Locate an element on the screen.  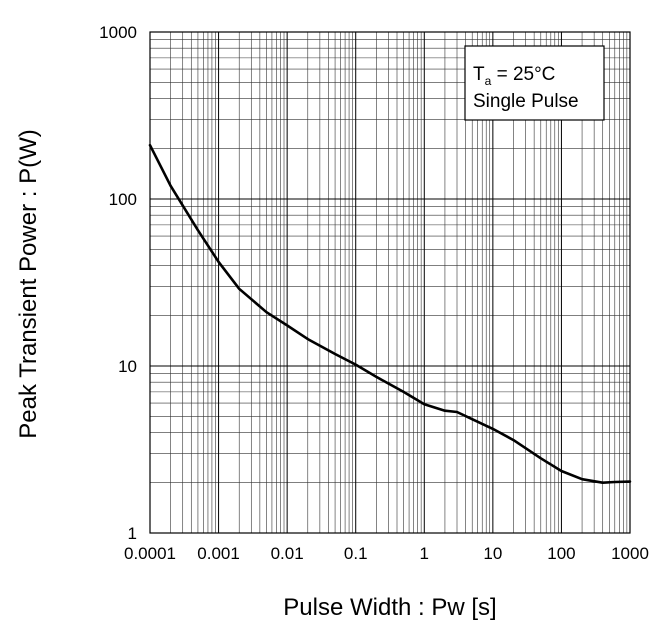
legend-condition-rest: = 25°C is located at coordinates (523, 74).